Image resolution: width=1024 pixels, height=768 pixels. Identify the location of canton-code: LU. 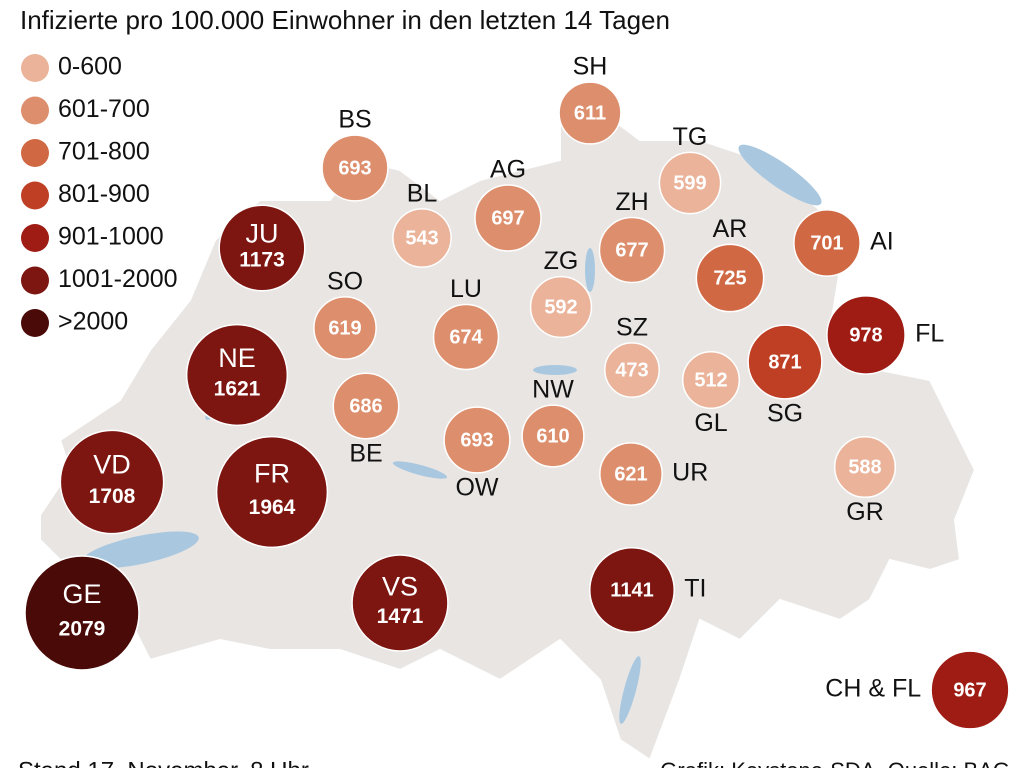
(466, 289).